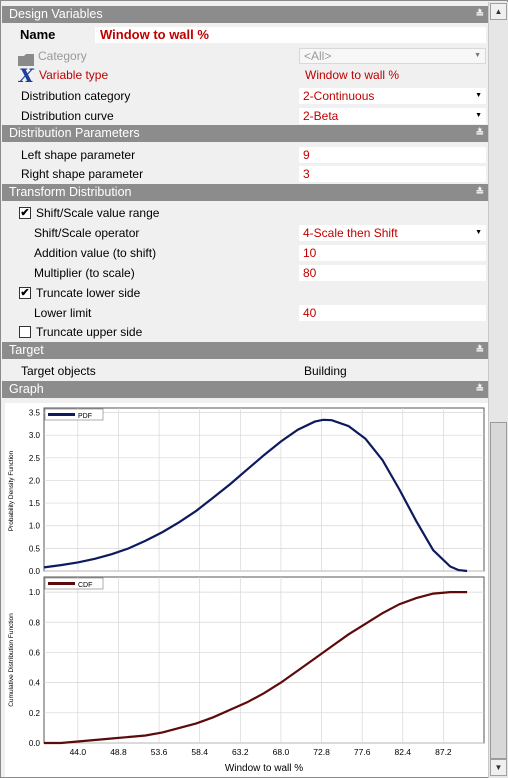 This screenshot has height=778, width=508. What do you see at coordinates (245, 332) in the screenshot?
I see `truncate-upper-row: Truncate upper side` at bounding box center [245, 332].